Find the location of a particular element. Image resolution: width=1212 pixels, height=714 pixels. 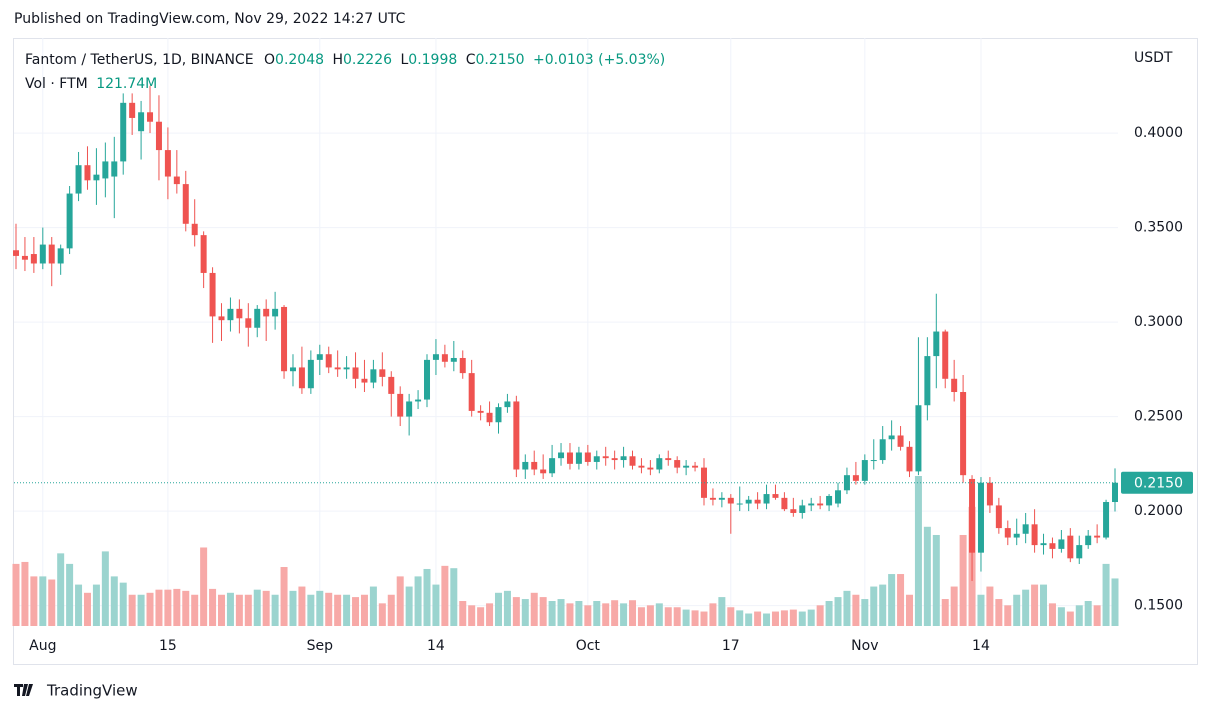

x-tick-label: Nov is located at coordinates (864, 646).